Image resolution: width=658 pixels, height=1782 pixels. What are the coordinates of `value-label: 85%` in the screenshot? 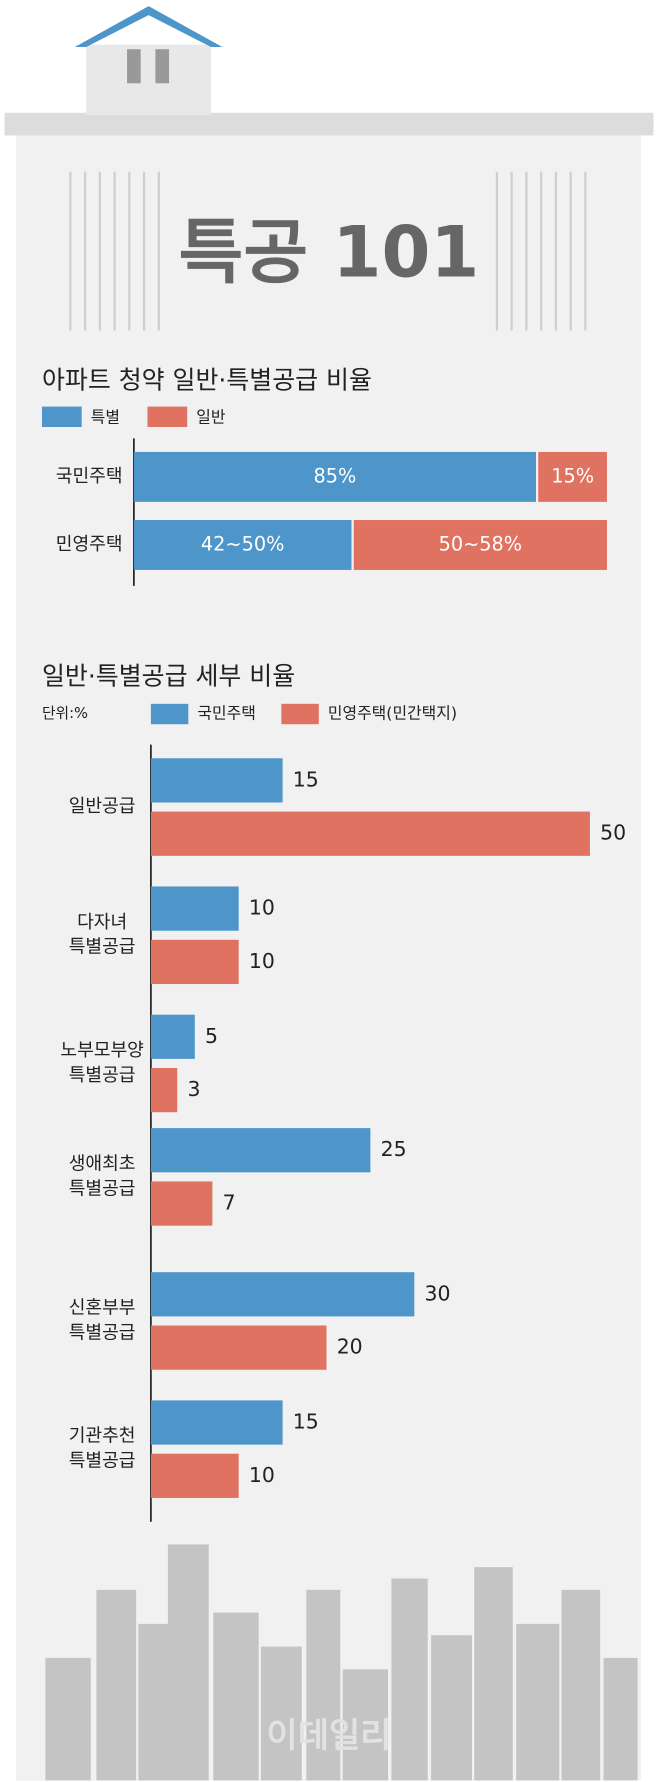 It's located at (335, 475).